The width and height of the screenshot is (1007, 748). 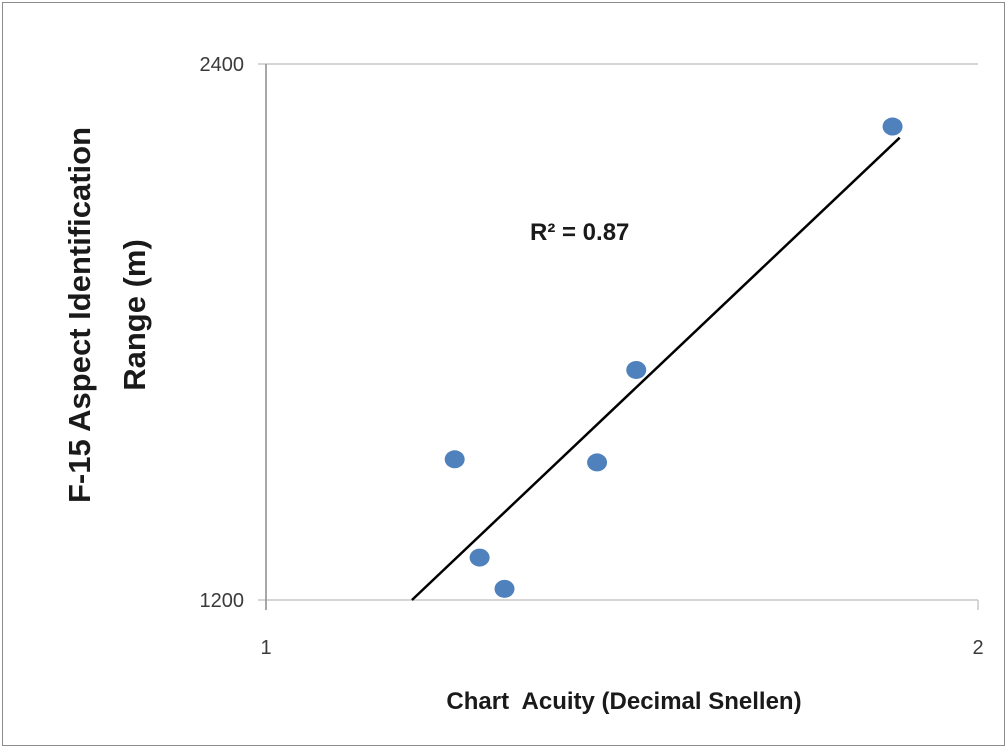 What do you see at coordinates (623, 701) in the screenshot?
I see `x-axis-label: Chart Acuity (Decimal Snellen)` at bounding box center [623, 701].